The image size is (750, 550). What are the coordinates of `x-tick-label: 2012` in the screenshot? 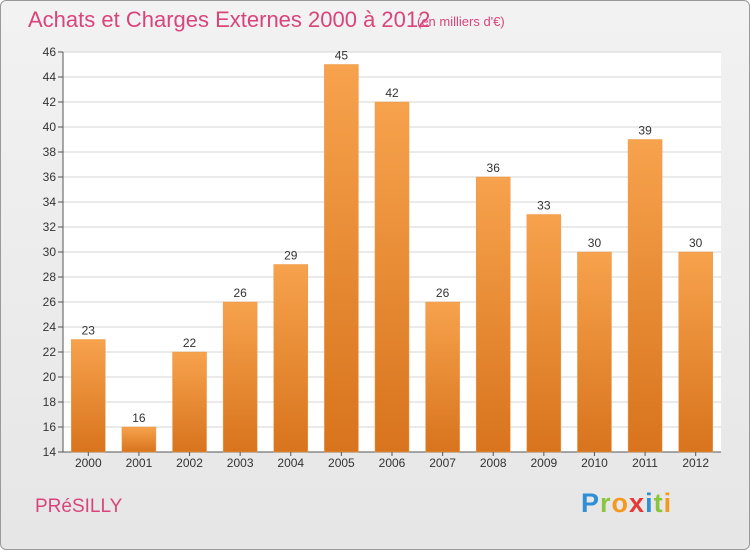 It's located at (695, 463).